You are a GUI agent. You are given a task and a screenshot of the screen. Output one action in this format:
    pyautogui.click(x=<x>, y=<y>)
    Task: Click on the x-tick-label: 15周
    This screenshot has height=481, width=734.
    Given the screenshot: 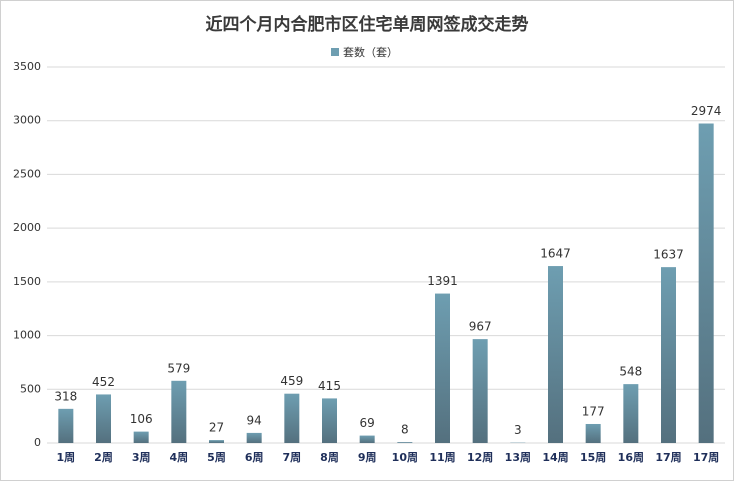 What is the action you would take?
    pyautogui.click(x=593, y=457)
    